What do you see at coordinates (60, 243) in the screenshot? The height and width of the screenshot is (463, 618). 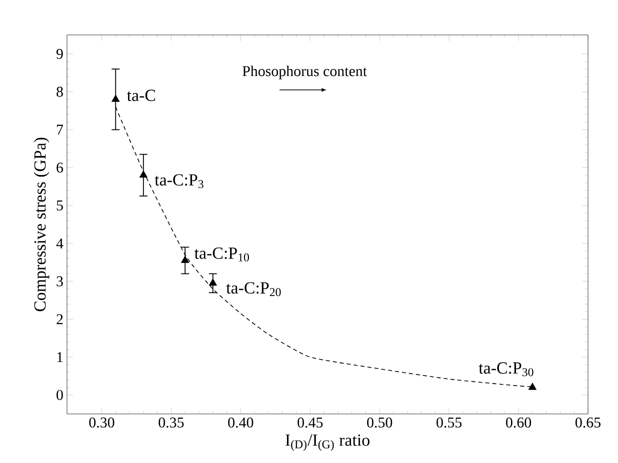 I see `y-tick-label: 4` at bounding box center [60, 243].